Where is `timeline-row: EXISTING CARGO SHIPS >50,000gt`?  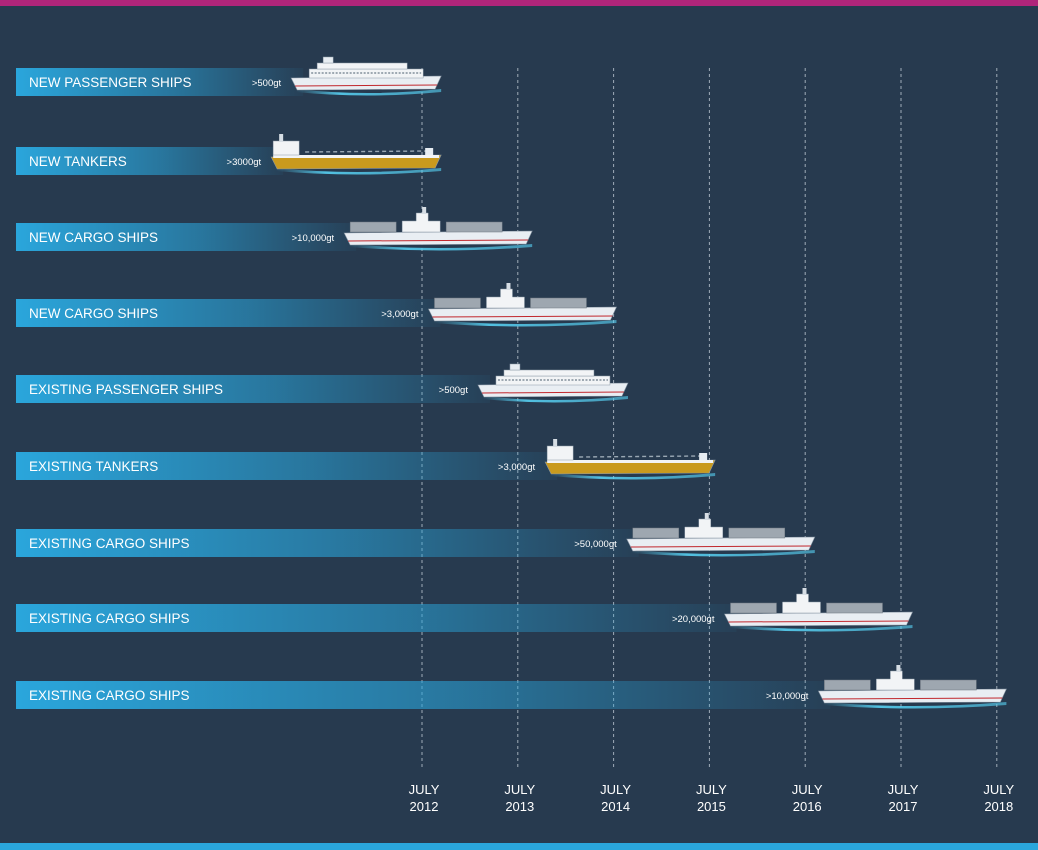 timeline-row: EXISTING CARGO SHIPS >50,000gt is located at coordinates (416, 535).